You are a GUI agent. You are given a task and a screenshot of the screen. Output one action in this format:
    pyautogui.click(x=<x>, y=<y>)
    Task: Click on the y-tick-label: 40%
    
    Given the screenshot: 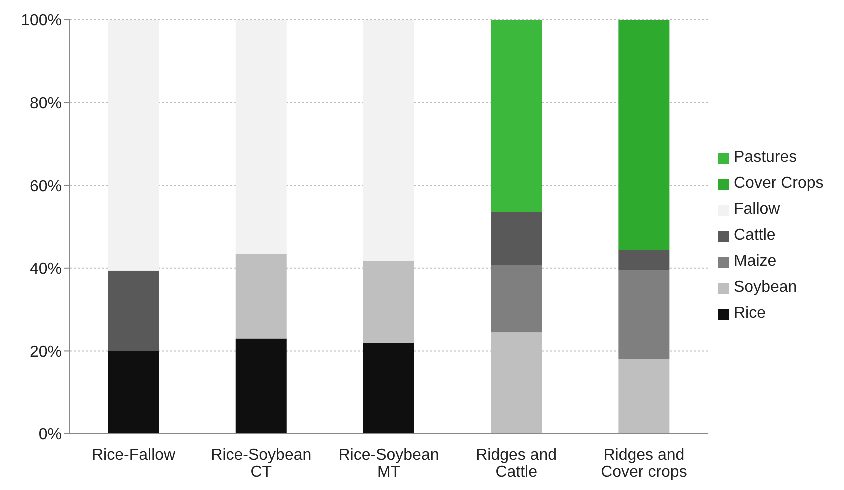 What is the action you would take?
    pyautogui.click(x=46, y=269)
    